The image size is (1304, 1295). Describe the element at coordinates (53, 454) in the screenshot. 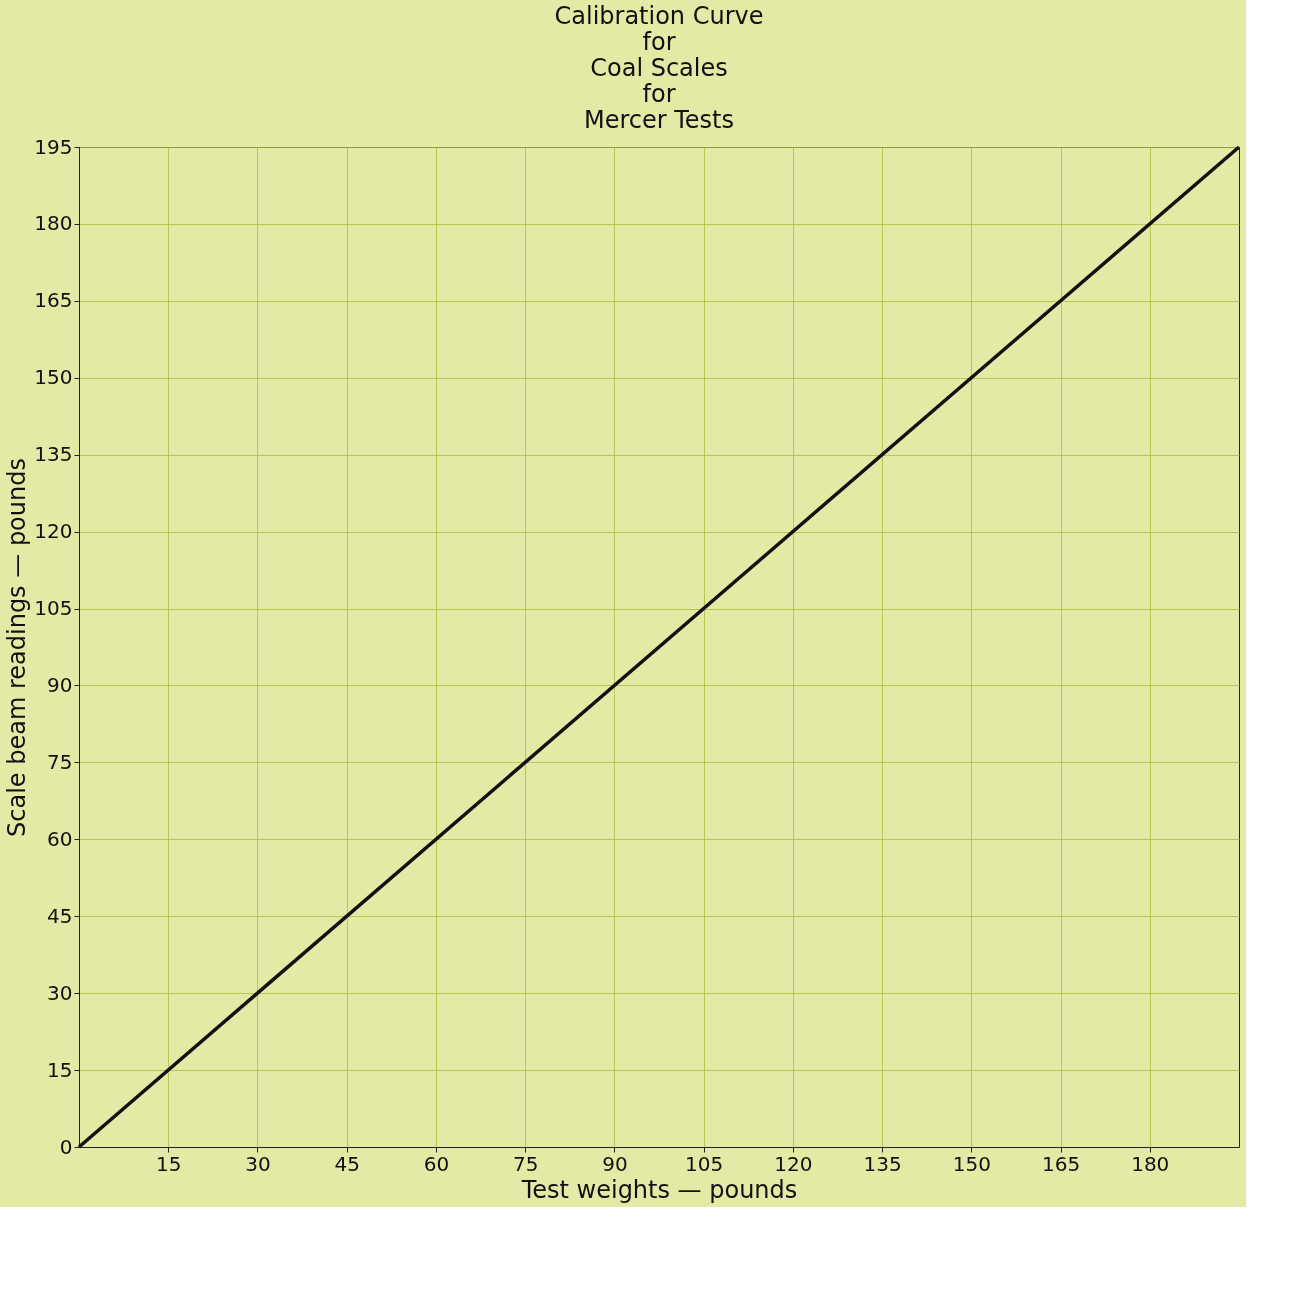

I see `y-tick-label: 135` at that location.